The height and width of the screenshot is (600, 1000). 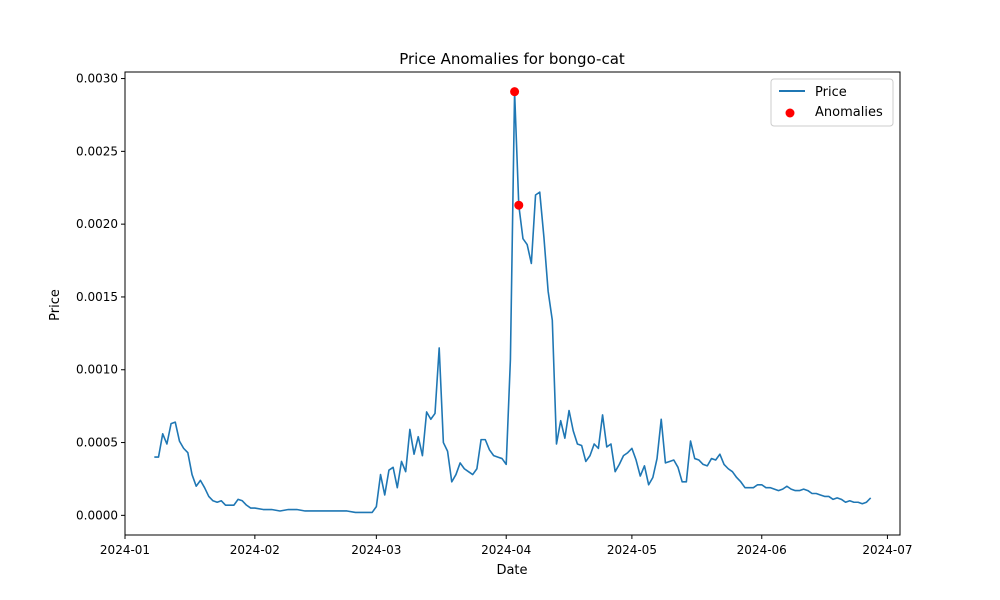 I want to click on x-tick-label: 2024-03, so click(x=376, y=550).